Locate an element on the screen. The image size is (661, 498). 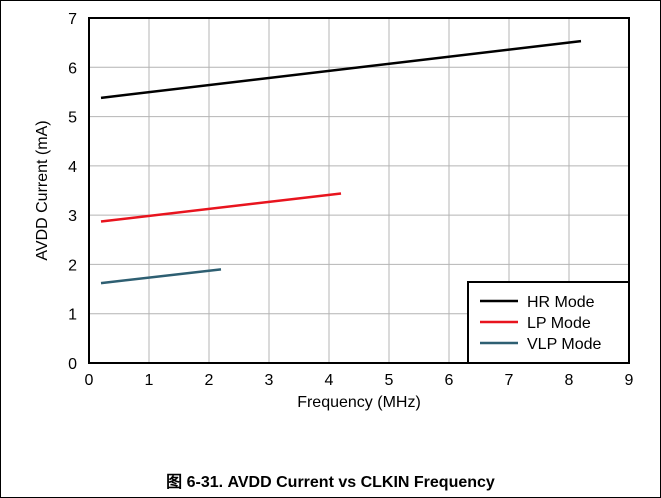
legend-label: VLP Mode is located at coordinates (564, 344).